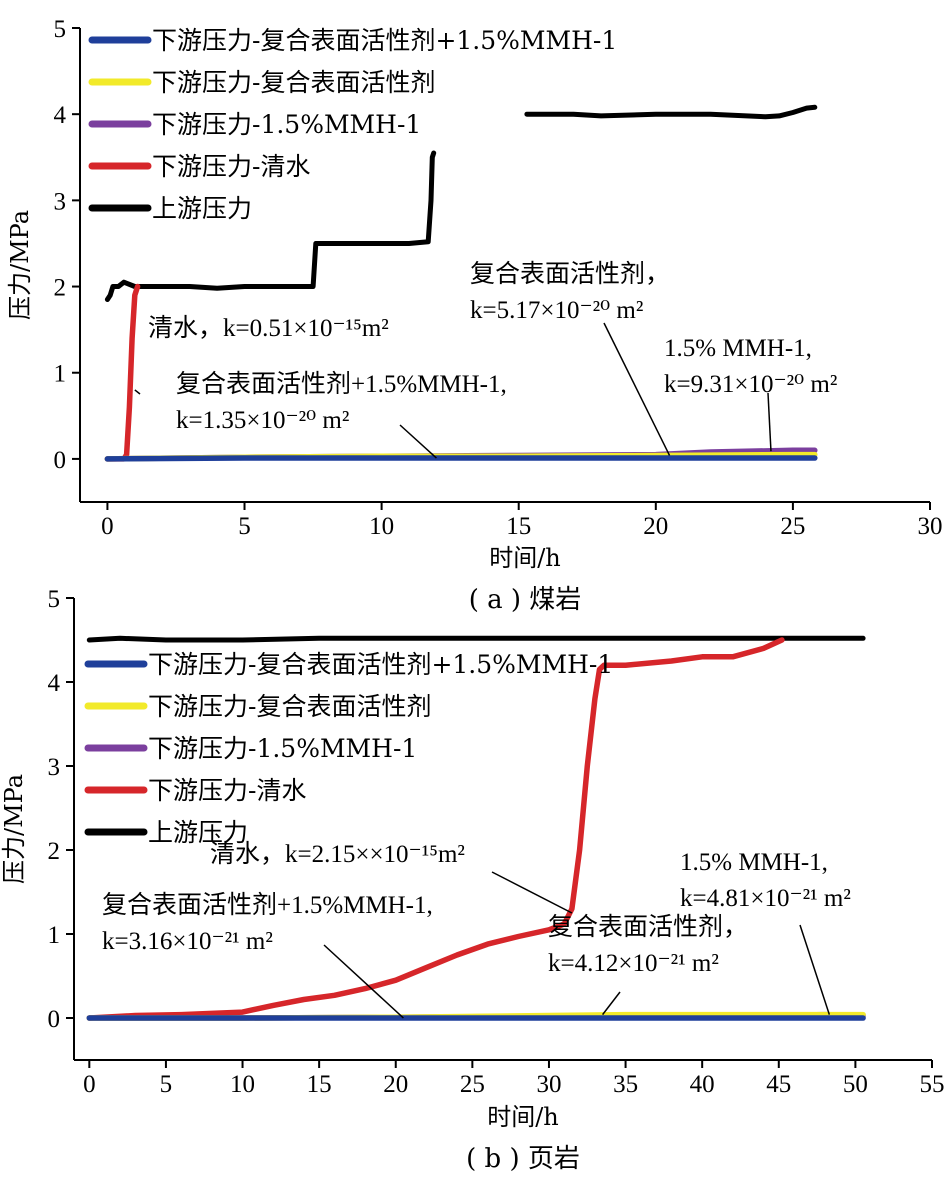 The height and width of the screenshot is (1188, 945). What do you see at coordinates (778, 1084) in the screenshot?
I see `x-tick-label: 45` at bounding box center [778, 1084].